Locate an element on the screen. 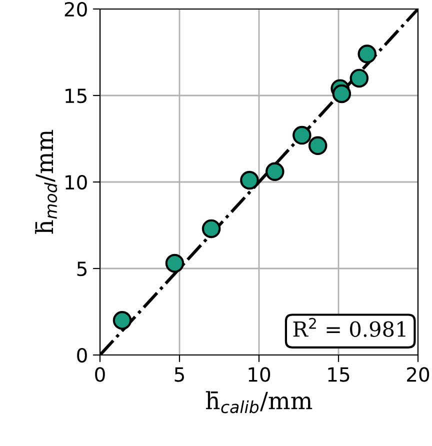  x-axis-title: h̄$_{calib}$/mm is located at coordinates (259, 402).